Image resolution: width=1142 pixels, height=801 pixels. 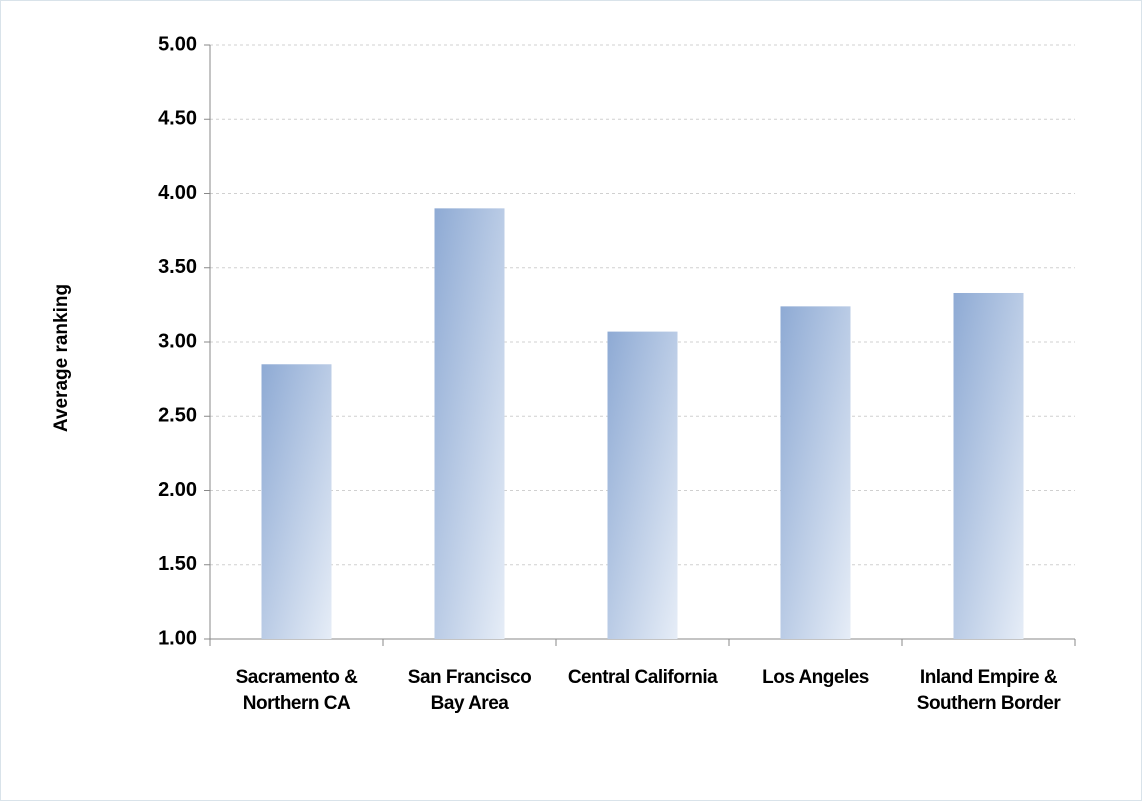 I want to click on y-tick-label: 3.50, so click(x=177, y=267).